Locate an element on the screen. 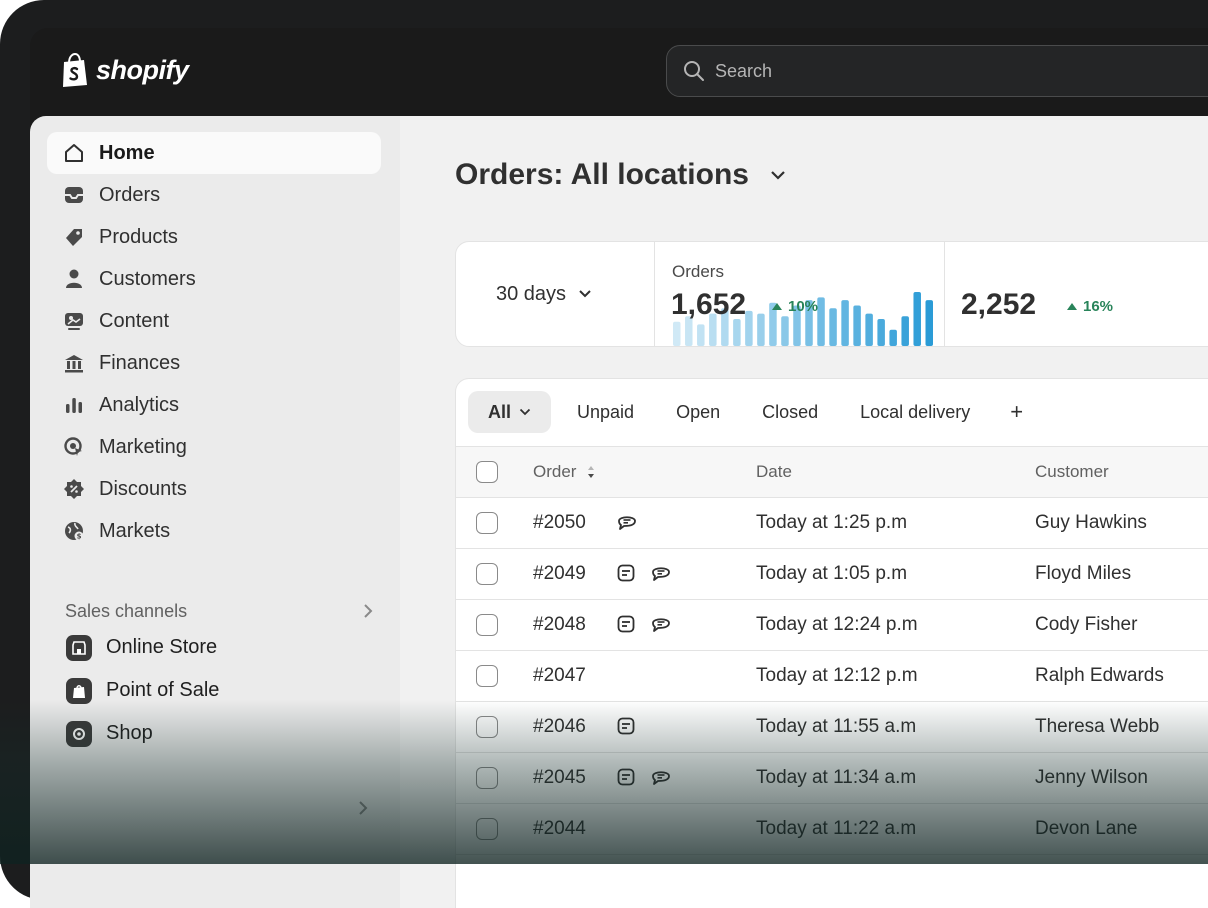 This screenshot has height=908, width=1208. table-row: #2046 Today at 11:55 a.m Theresa Webb is located at coordinates (832, 727).